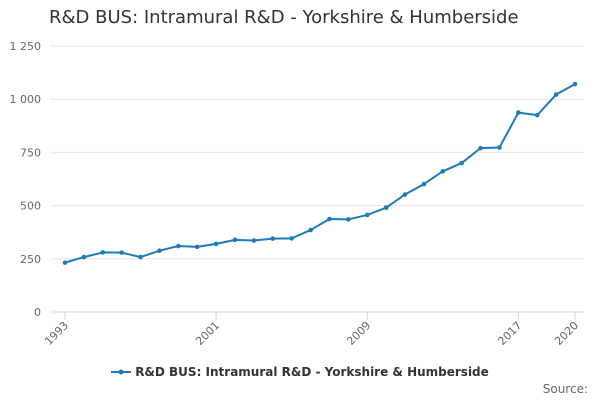  What do you see at coordinates (26, 179) in the screenshot?
I see `y-axis-tick-labels: 0 250 500 750 1 000 1 250` at bounding box center [26, 179].